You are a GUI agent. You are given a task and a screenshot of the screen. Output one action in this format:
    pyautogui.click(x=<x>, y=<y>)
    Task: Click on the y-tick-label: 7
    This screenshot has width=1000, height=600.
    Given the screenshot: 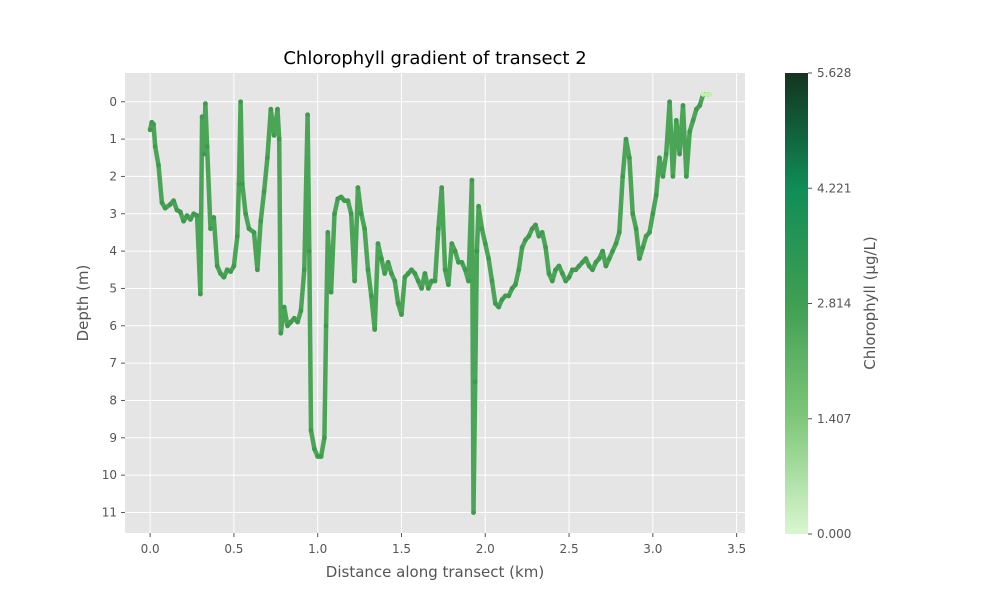 What is the action you would take?
    pyautogui.click(x=113, y=363)
    